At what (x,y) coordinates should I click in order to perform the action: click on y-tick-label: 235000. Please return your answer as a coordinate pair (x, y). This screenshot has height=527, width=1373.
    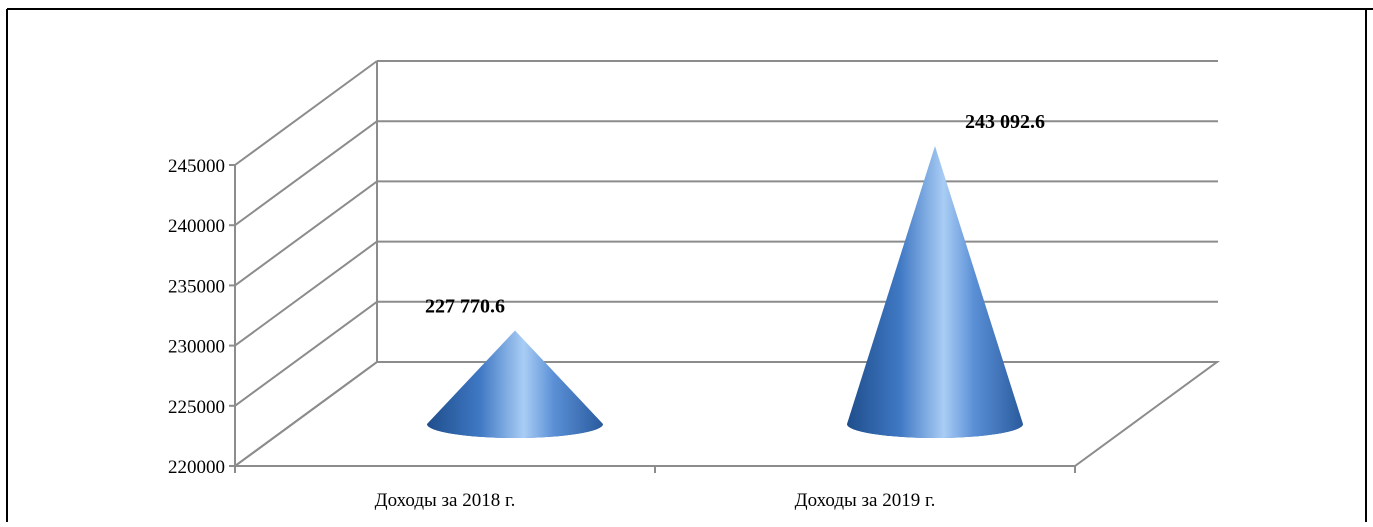
    Looking at the image, I should click on (196, 286).